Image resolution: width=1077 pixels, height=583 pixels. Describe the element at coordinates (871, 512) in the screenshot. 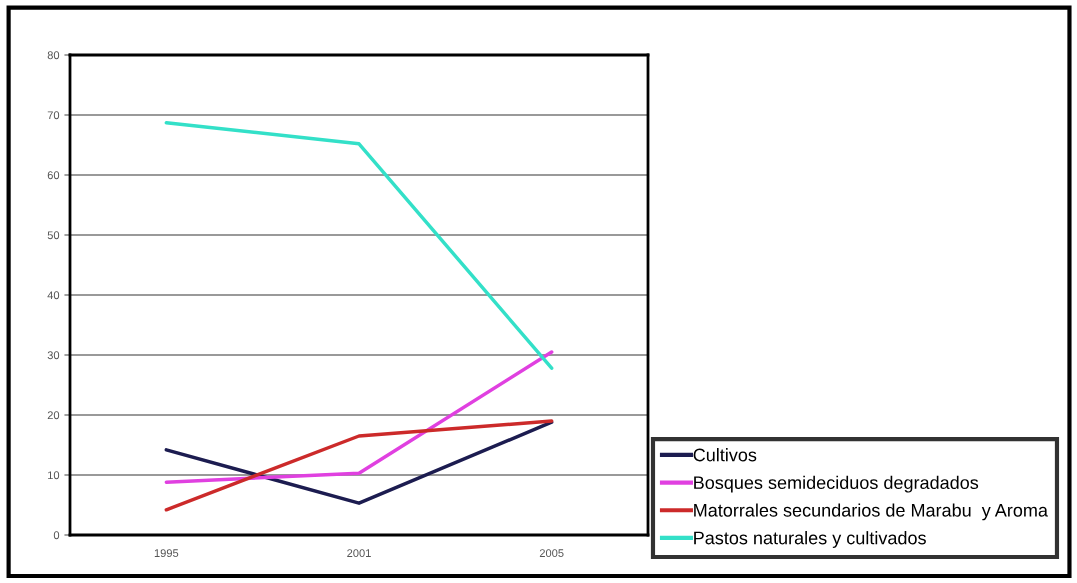

I see `legend-label: Matorrales secundarios de Marabu y Aroma` at that location.